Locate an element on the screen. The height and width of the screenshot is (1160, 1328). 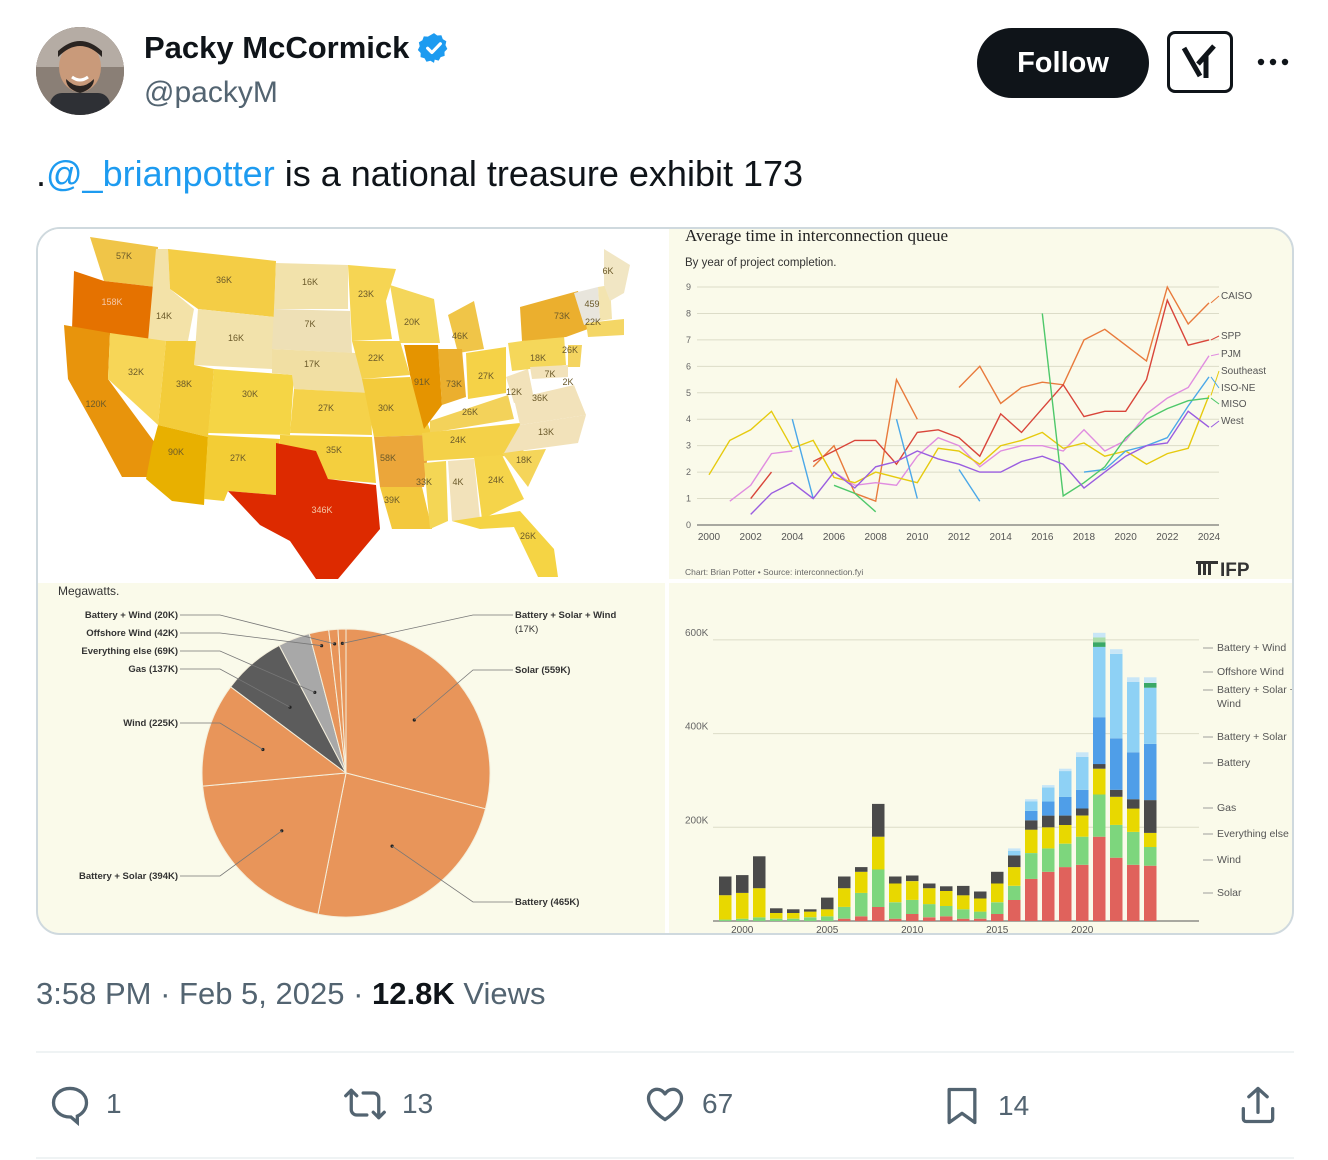
state-ia is located at coordinates (381, 360).